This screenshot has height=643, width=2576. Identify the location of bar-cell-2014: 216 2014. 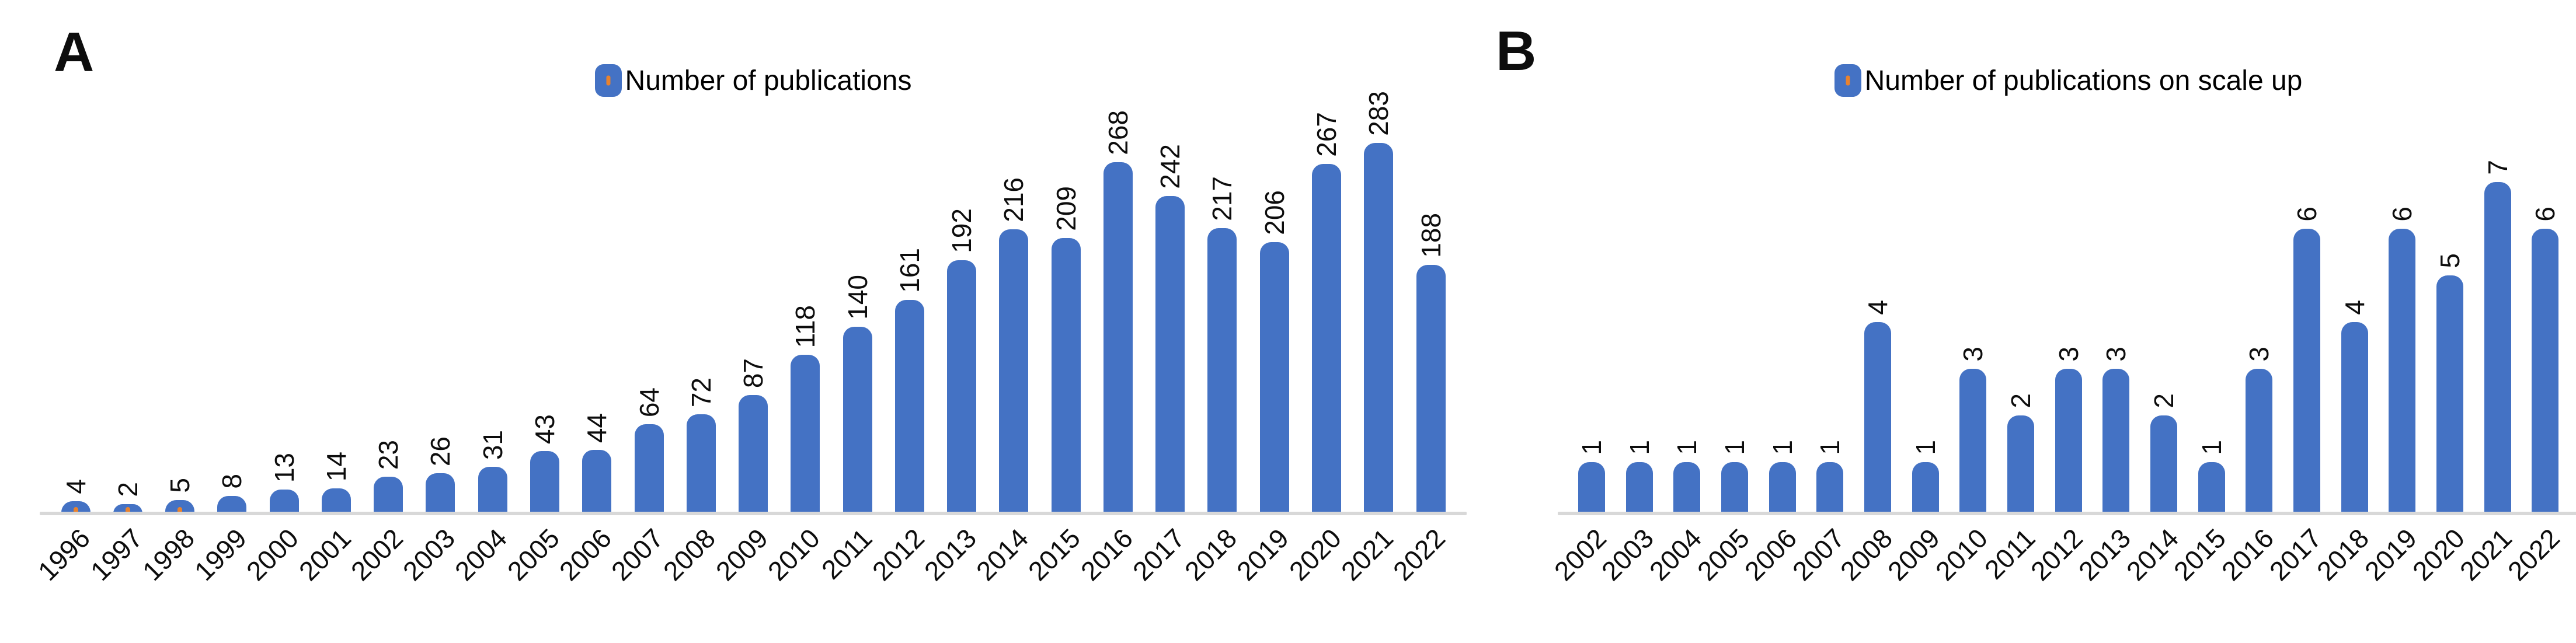
(1005, 293).